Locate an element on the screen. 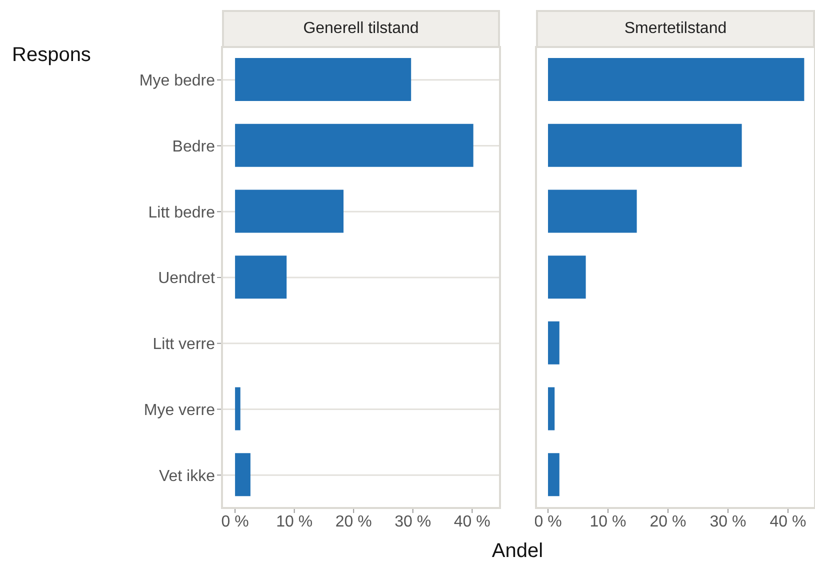  y-tick-label: Mye verre is located at coordinates (180, 410).